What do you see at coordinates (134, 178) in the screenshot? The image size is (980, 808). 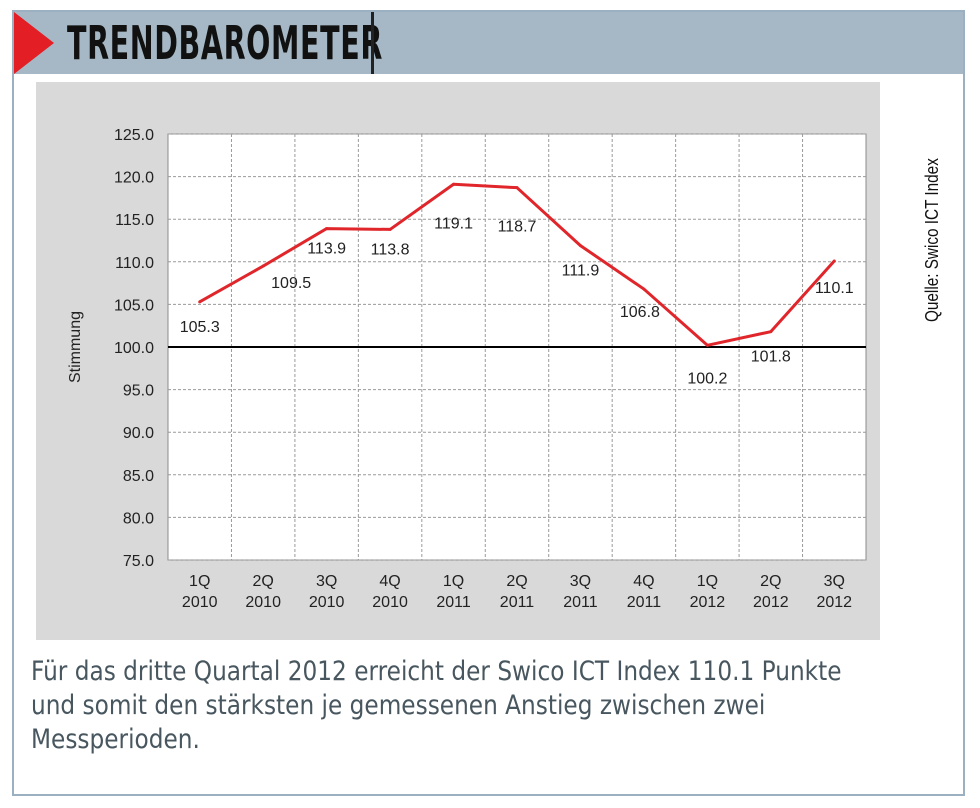 I see `y-tick-label: 120.0` at bounding box center [134, 178].